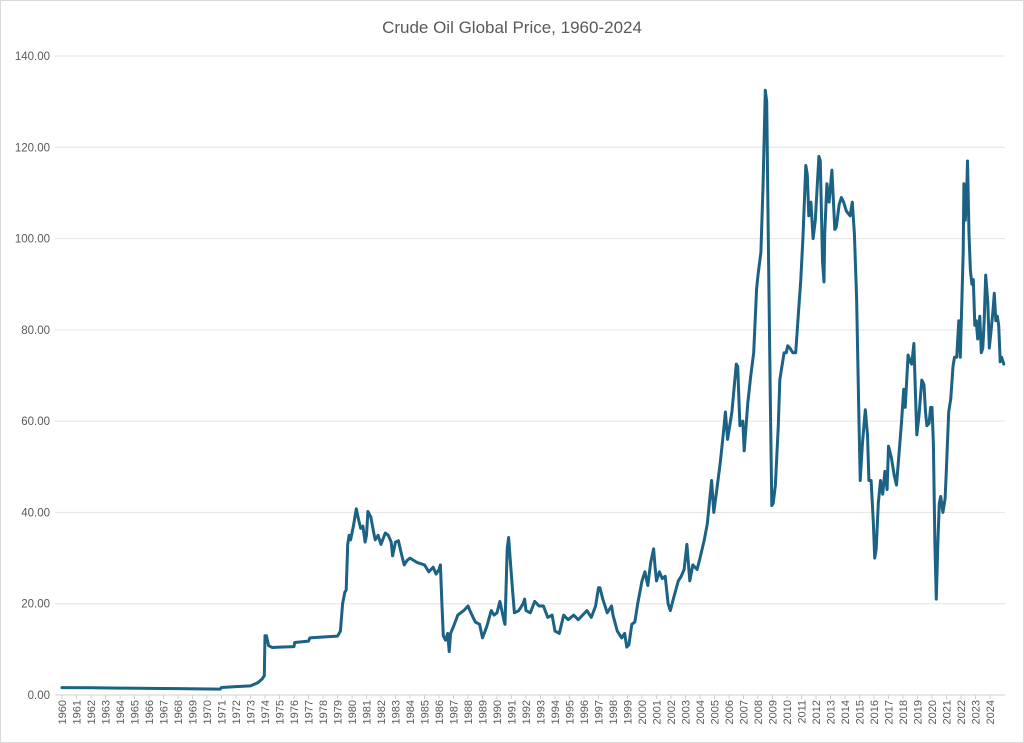 The image size is (1024, 743). What do you see at coordinates (701, 712) in the screenshot?
I see `x-tick-label: 2004` at bounding box center [701, 712].